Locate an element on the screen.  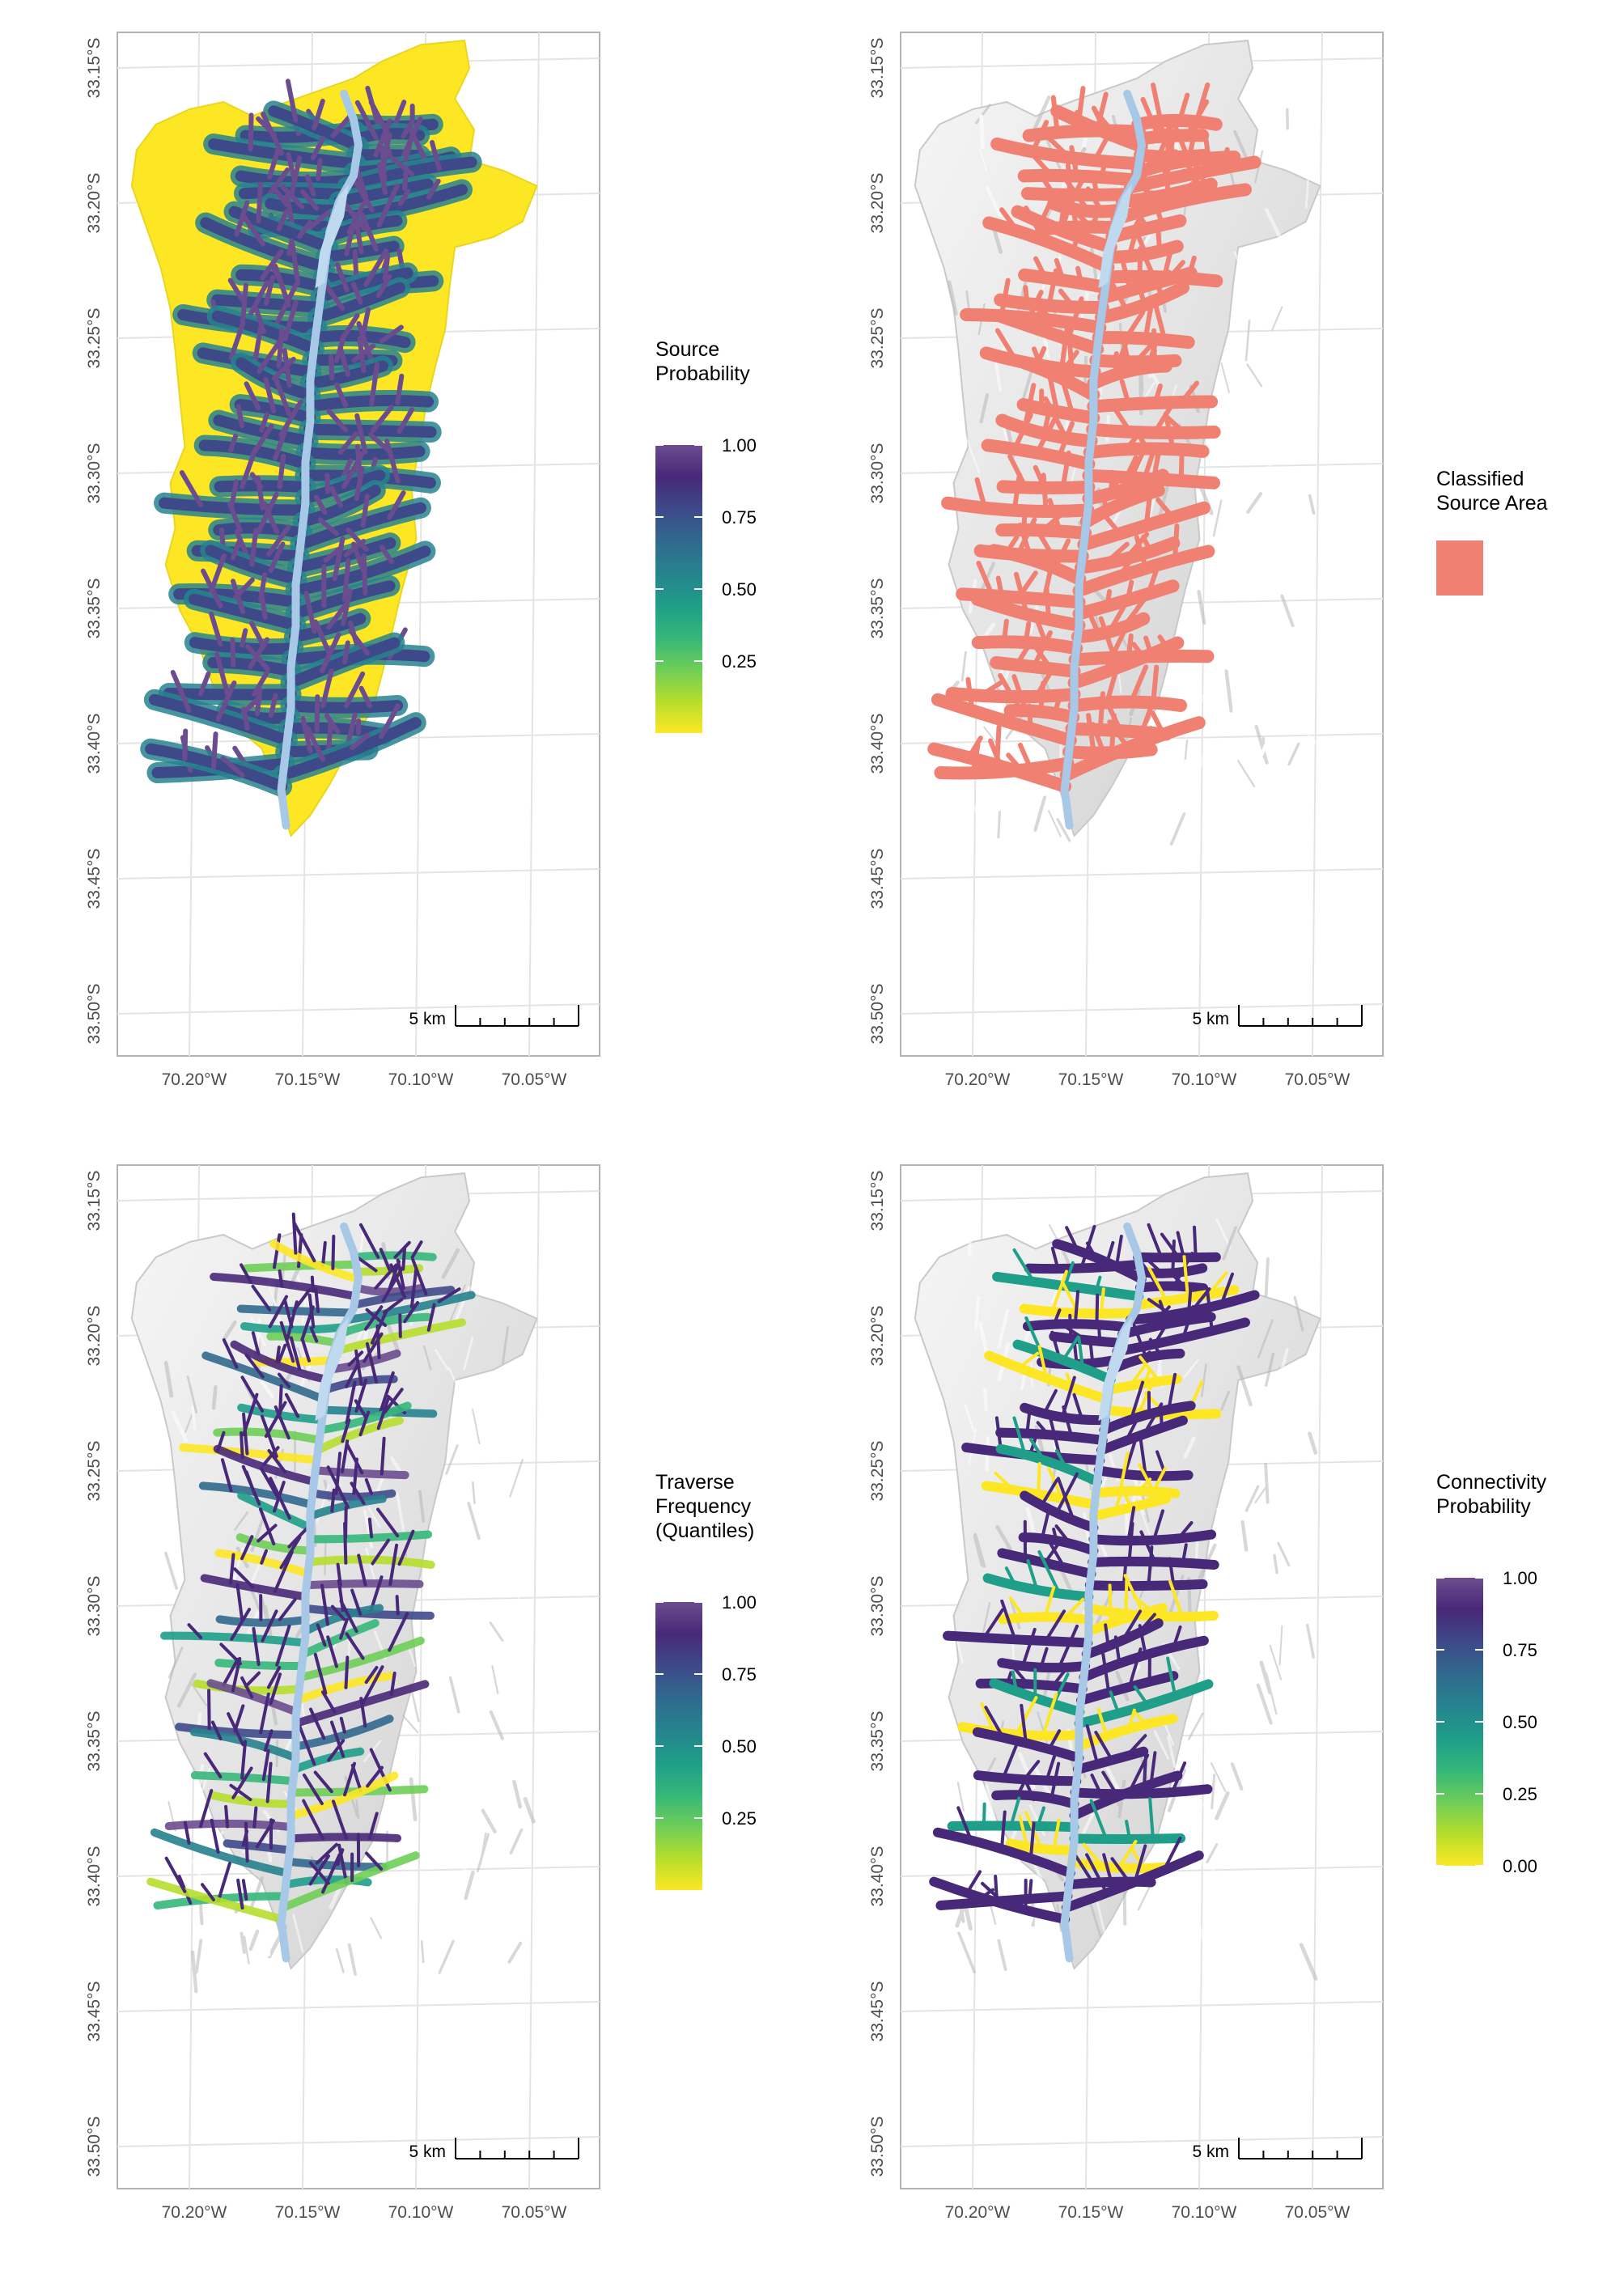
legend-title: Source Area is located at coordinates (1492, 504).